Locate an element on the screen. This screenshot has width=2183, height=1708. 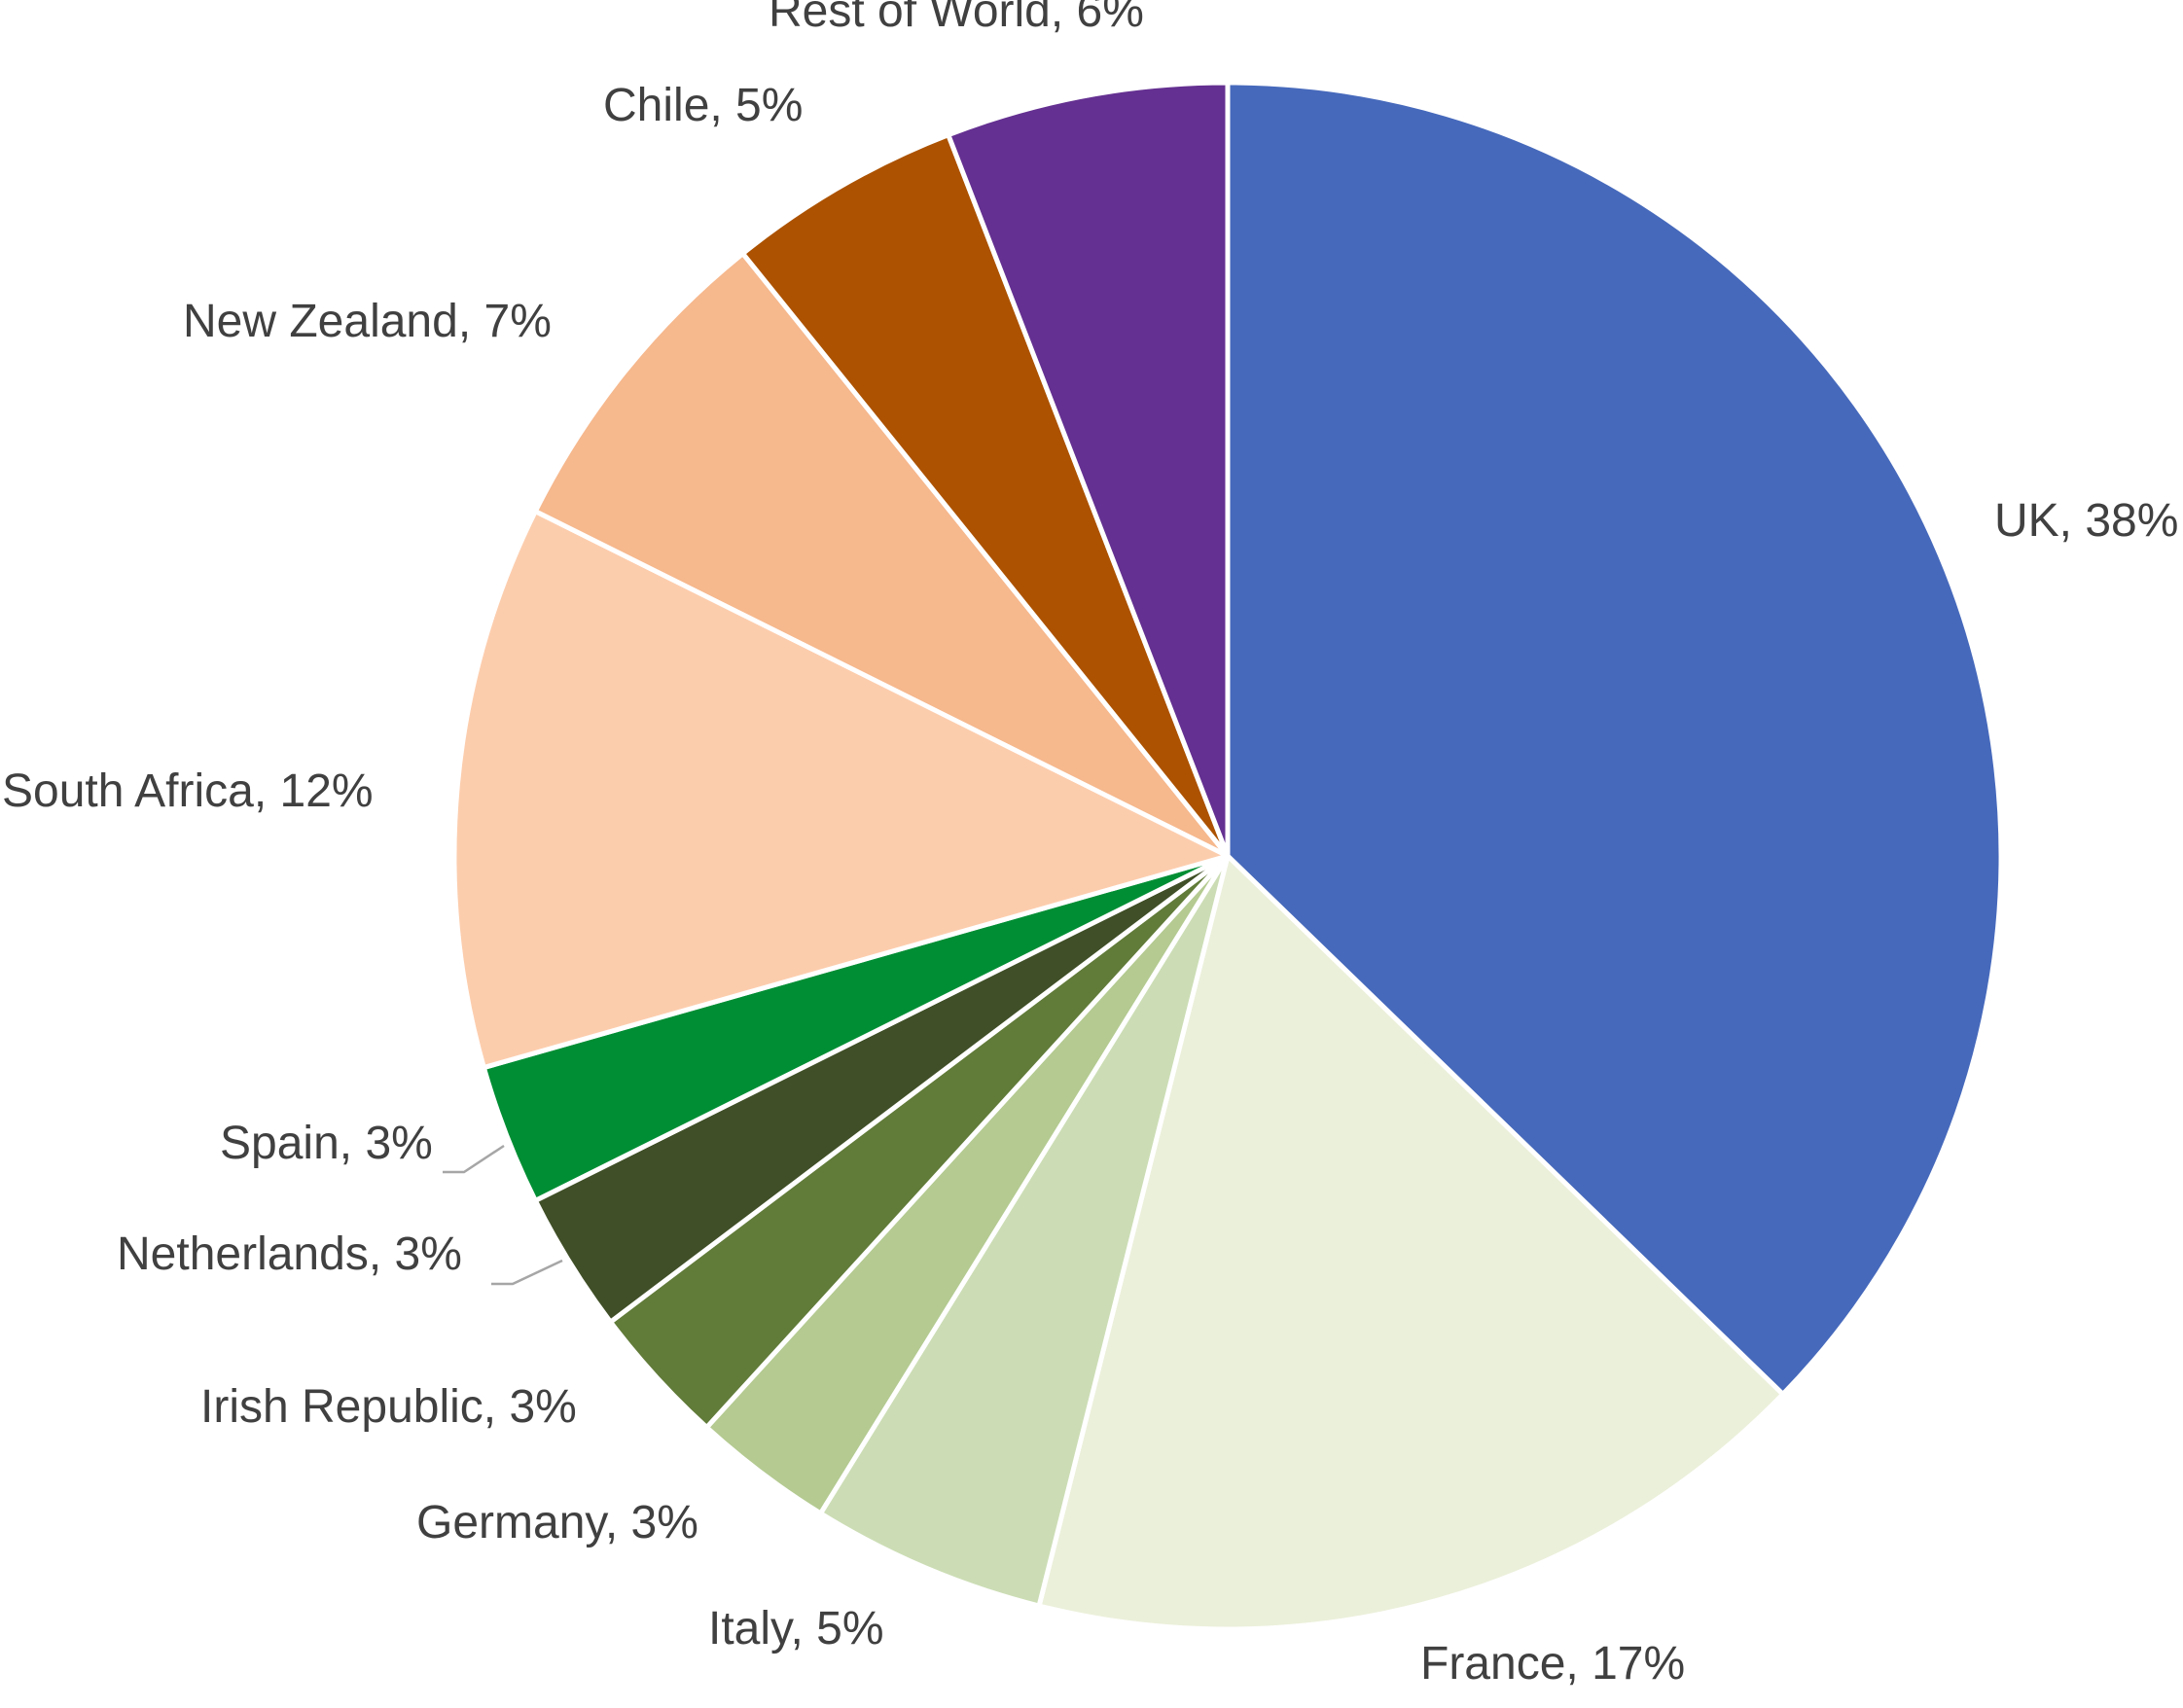
data-label-irish-republic: Irish Republic, 3% is located at coordinates (388, 1407).